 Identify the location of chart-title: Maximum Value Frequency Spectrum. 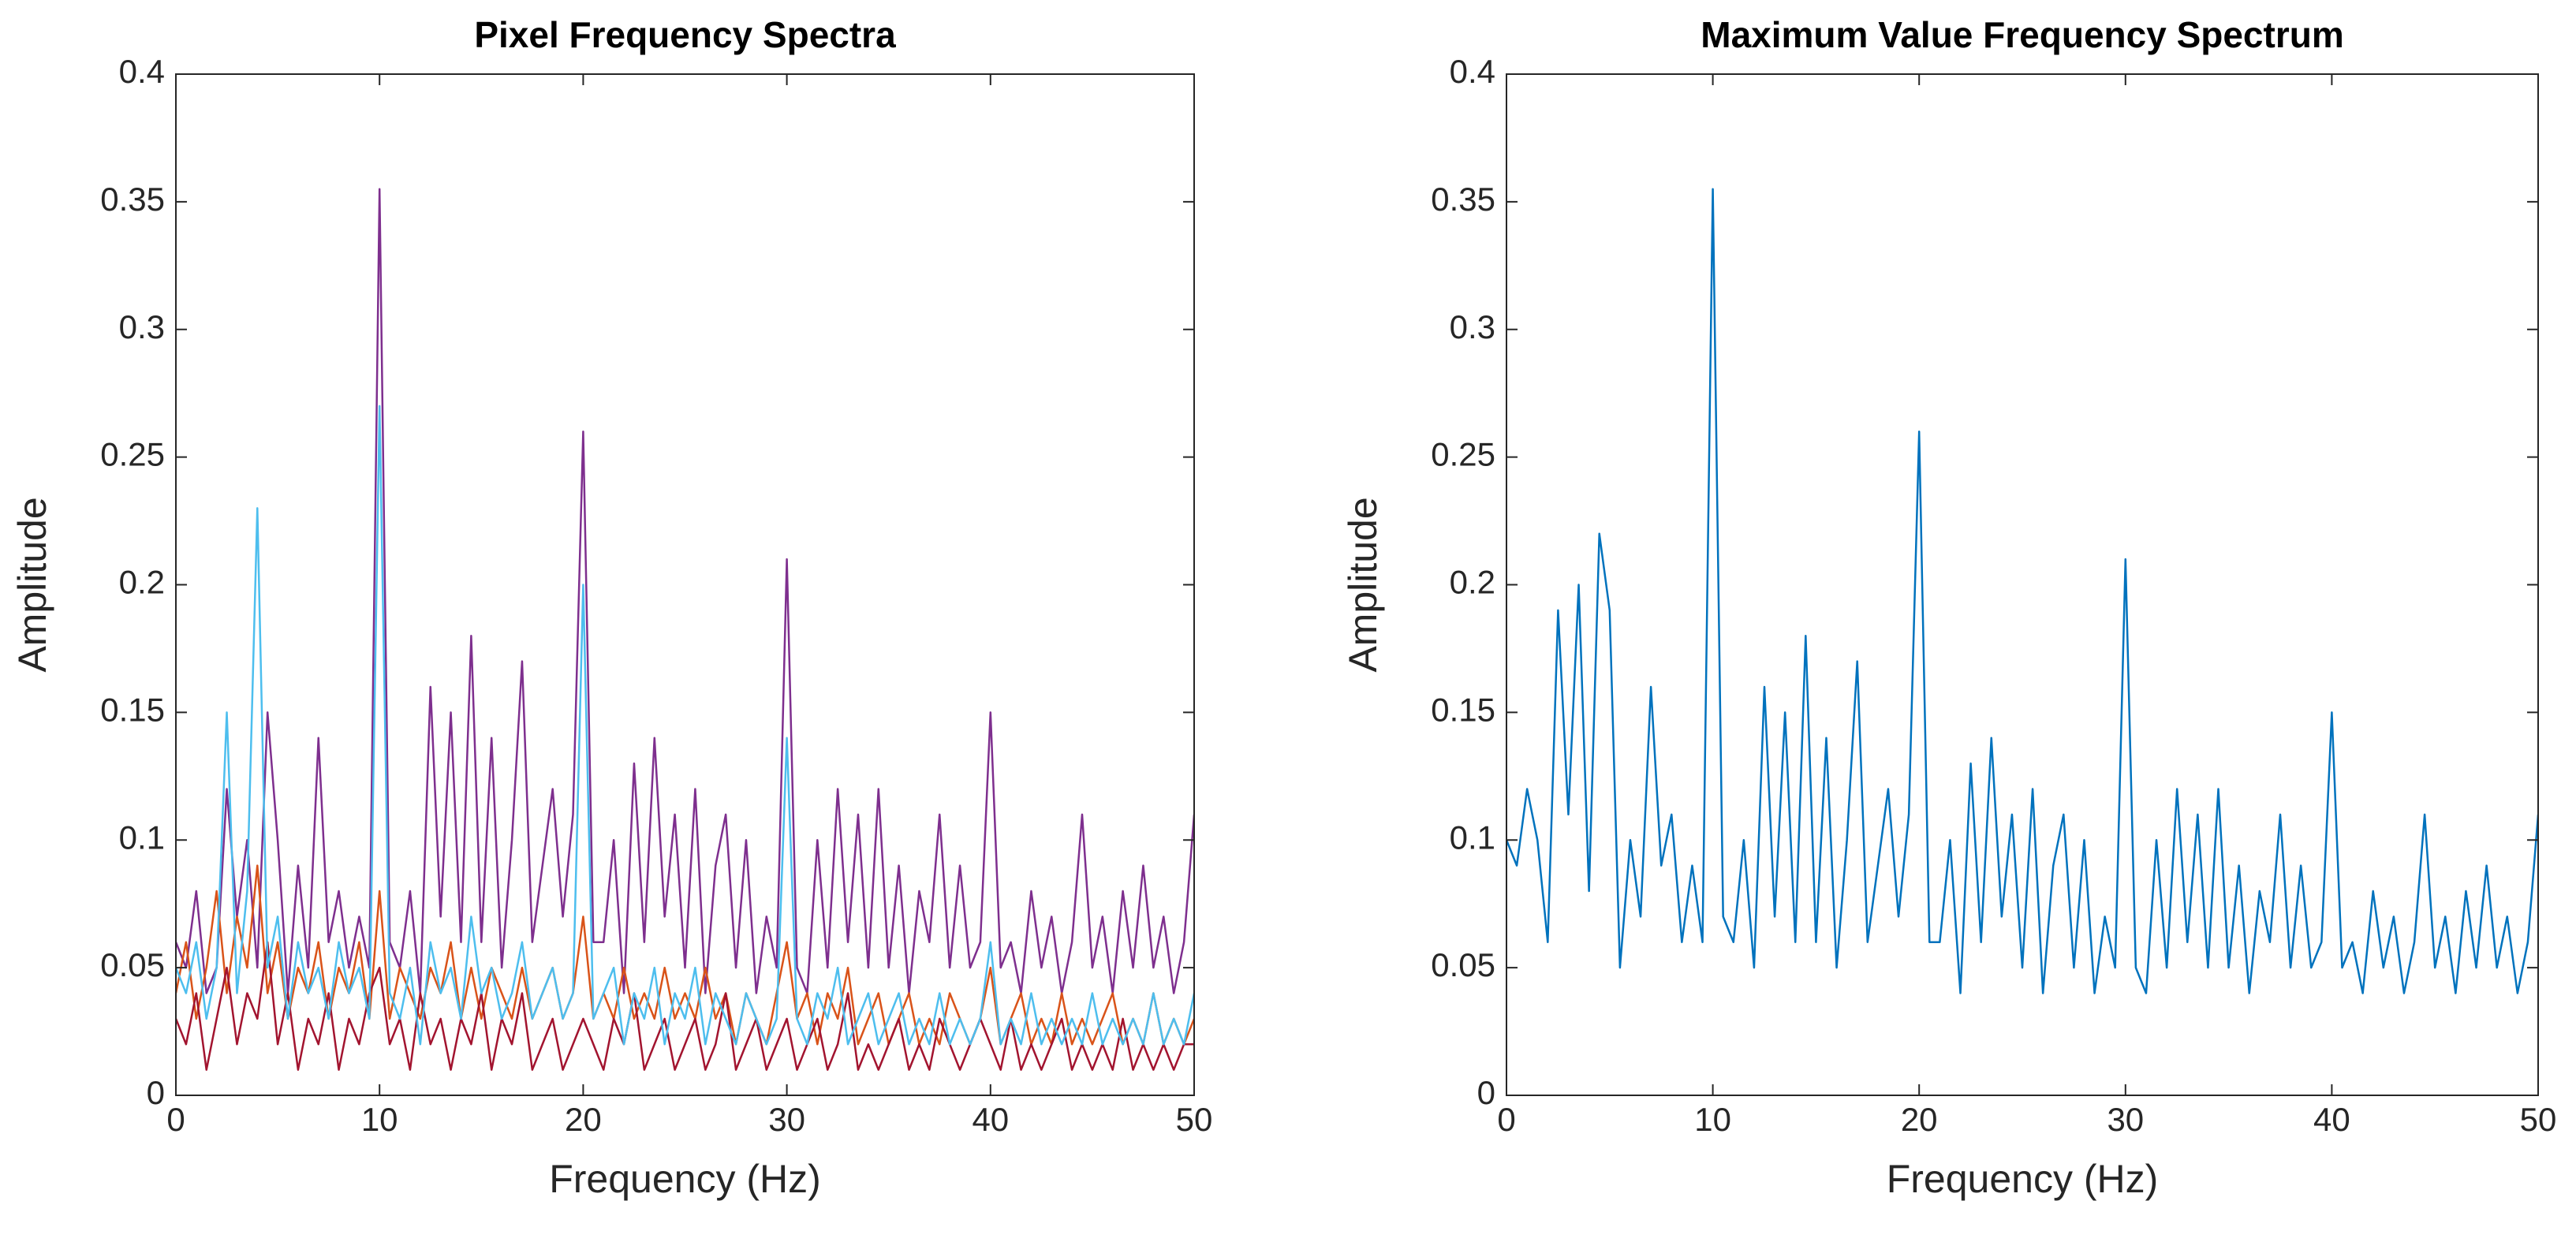
(2022, 34).